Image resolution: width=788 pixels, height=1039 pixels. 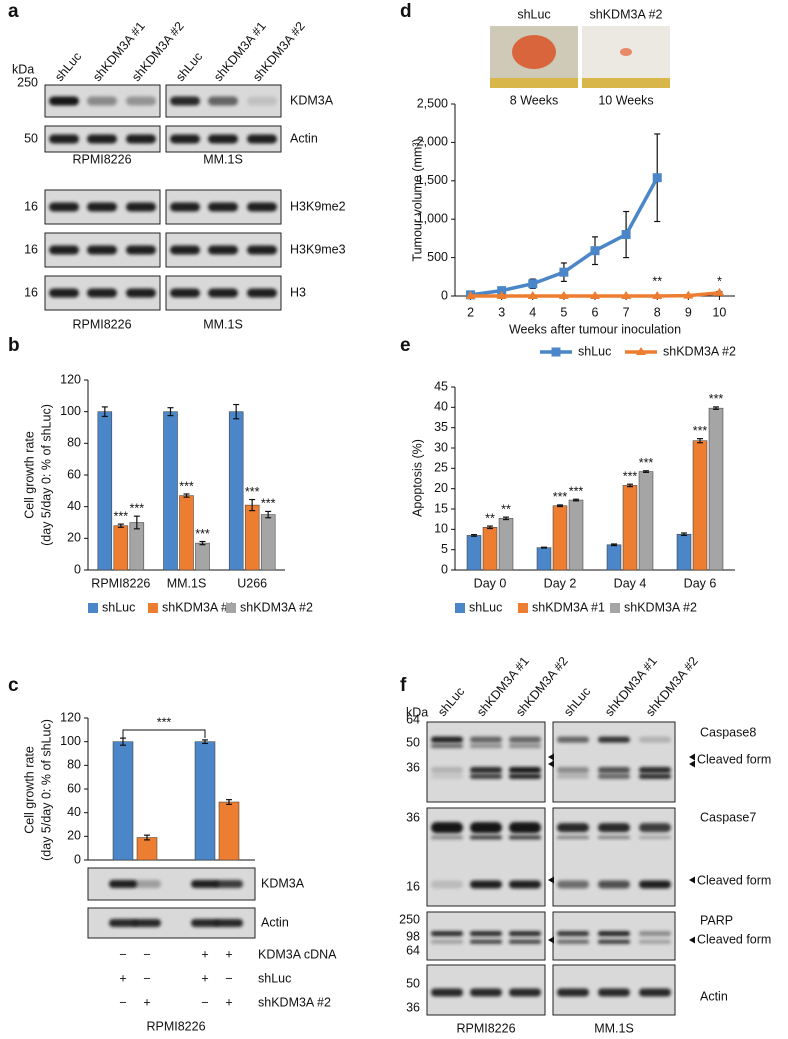 What do you see at coordinates (29, 790) in the screenshot?
I see `y-axis-title: Cell growth rate` at bounding box center [29, 790].